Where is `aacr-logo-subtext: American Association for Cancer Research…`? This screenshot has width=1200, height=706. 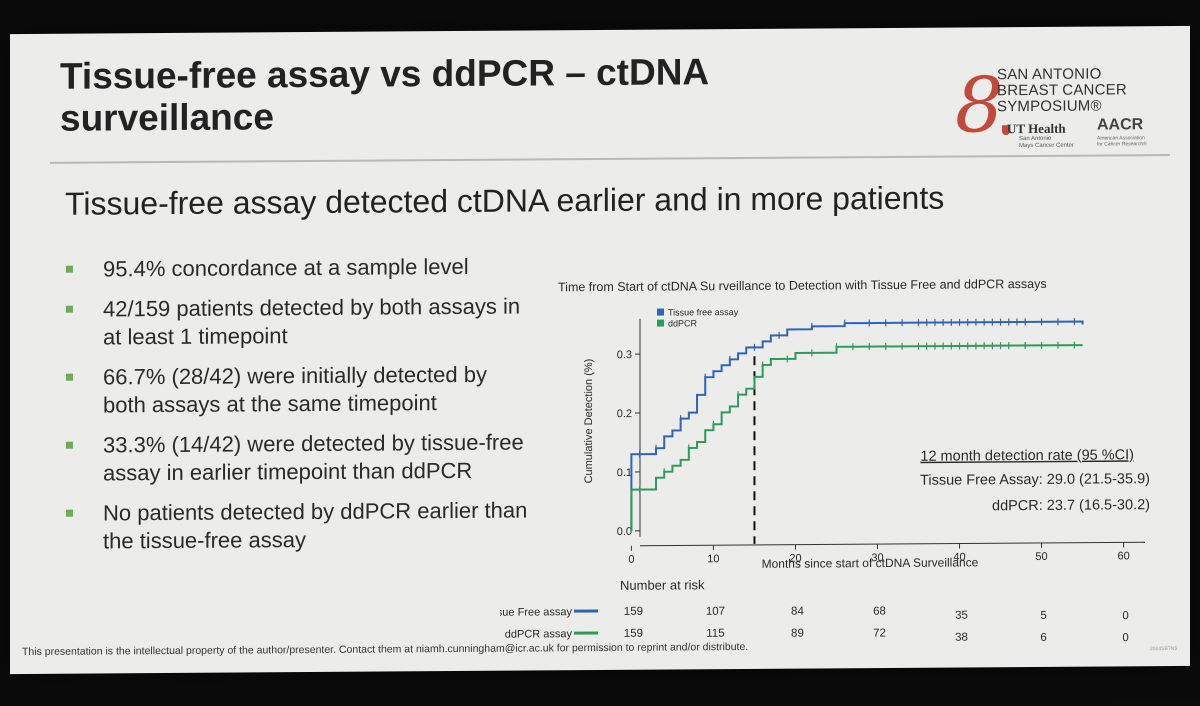 aacr-logo-subtext: American Association for Cancer Research… is located at coordinates (1122, 141).